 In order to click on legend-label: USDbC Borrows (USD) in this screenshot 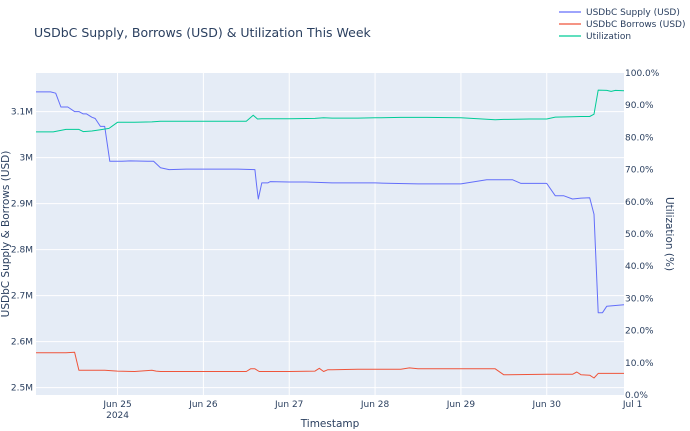, I will do `click(635, 25)`.